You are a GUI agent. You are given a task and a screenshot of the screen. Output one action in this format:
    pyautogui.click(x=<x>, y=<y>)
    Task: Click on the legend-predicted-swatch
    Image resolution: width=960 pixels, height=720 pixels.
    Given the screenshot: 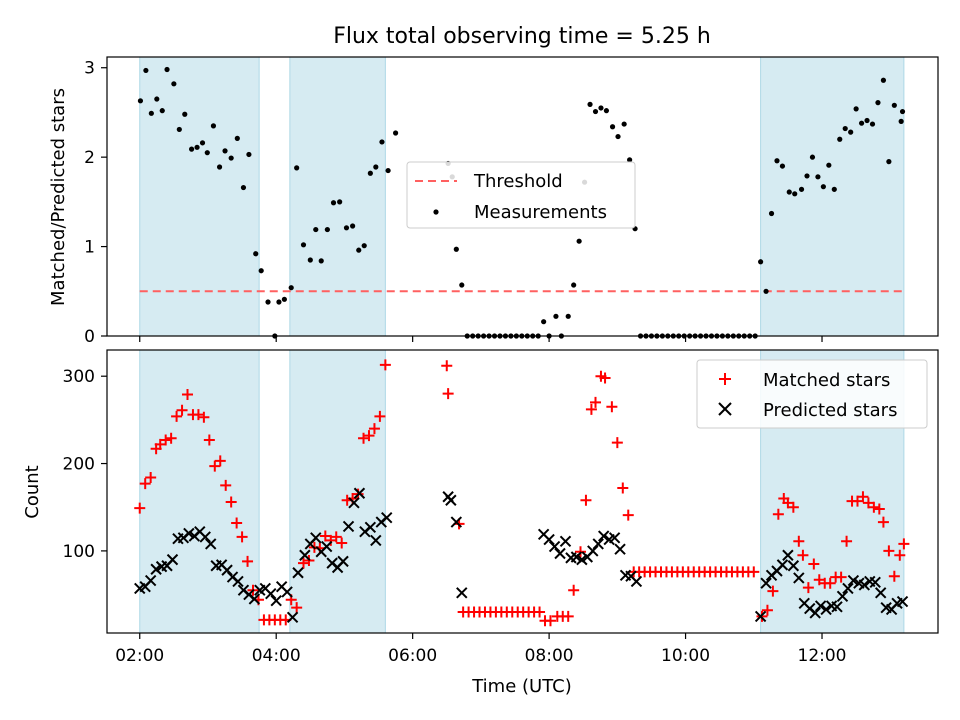 What is the action you would take?
    pyautogui.click(x=725, y=409)
    